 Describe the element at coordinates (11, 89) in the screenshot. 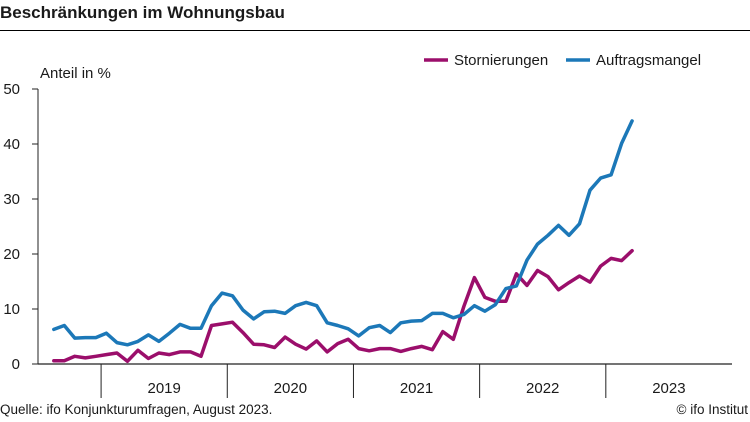

I see `y-tick-label: 50` at that location.